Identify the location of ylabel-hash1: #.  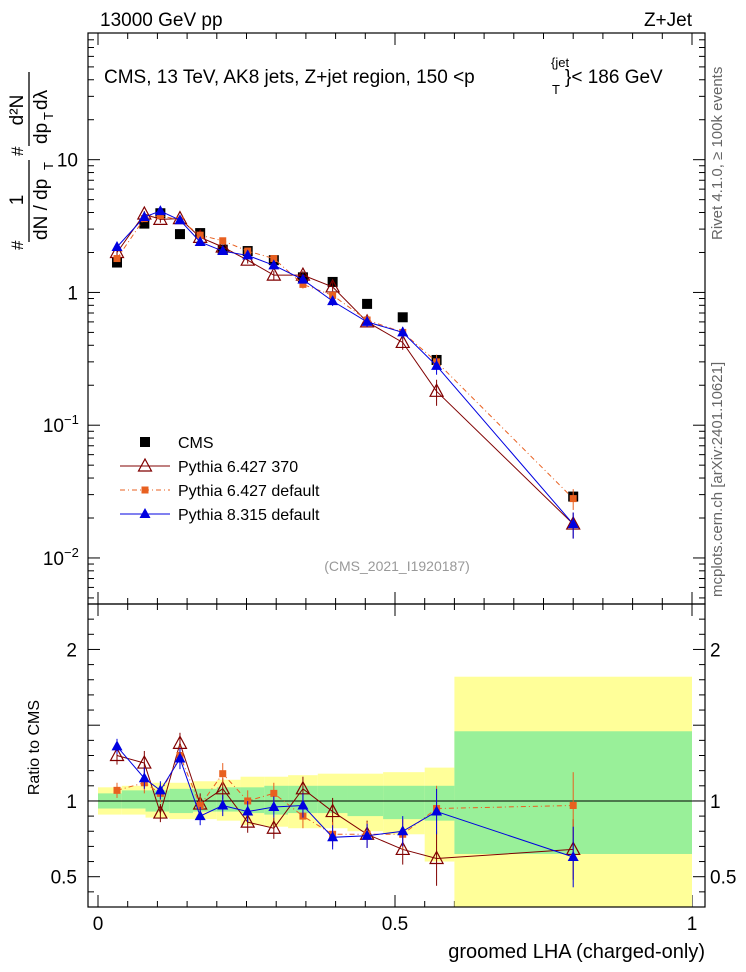
(17, 245).